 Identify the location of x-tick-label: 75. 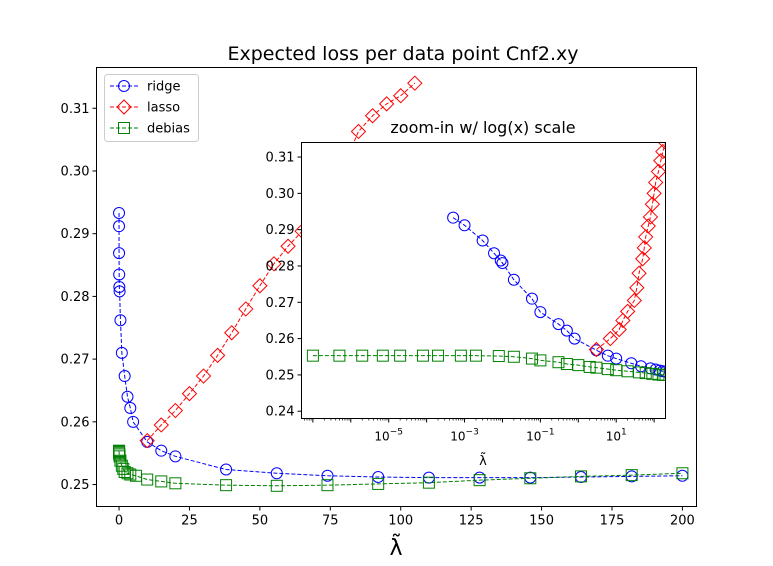
(330, 521).